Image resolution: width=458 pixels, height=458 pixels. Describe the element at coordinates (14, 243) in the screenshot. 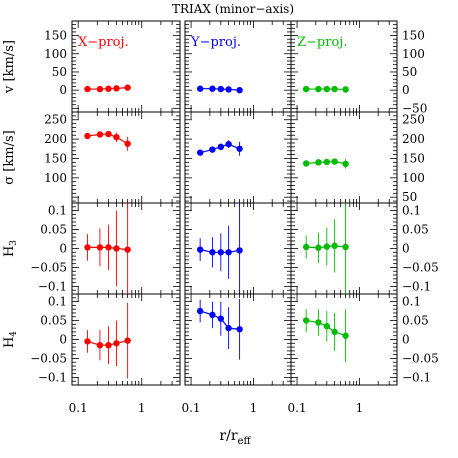

I see `y-axis-label-sub: 3` at that location.